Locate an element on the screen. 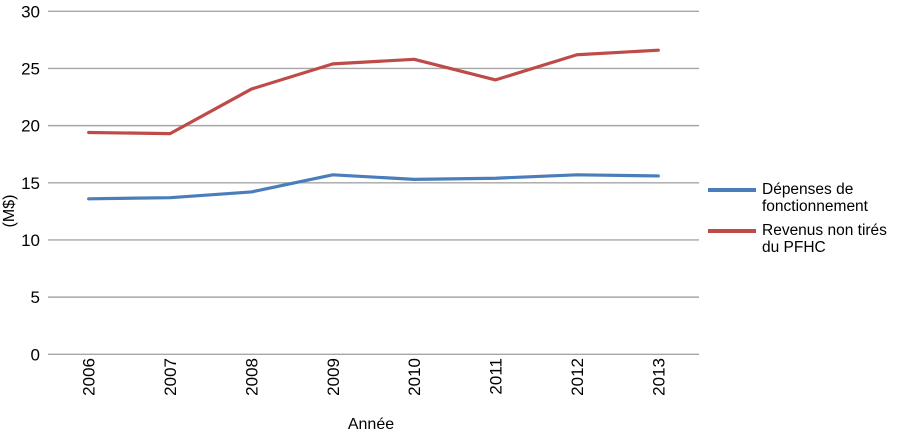 This screenshot has width=900, height=438. x-axis-tick-label: 2006 is located at coordinates (89, 377).